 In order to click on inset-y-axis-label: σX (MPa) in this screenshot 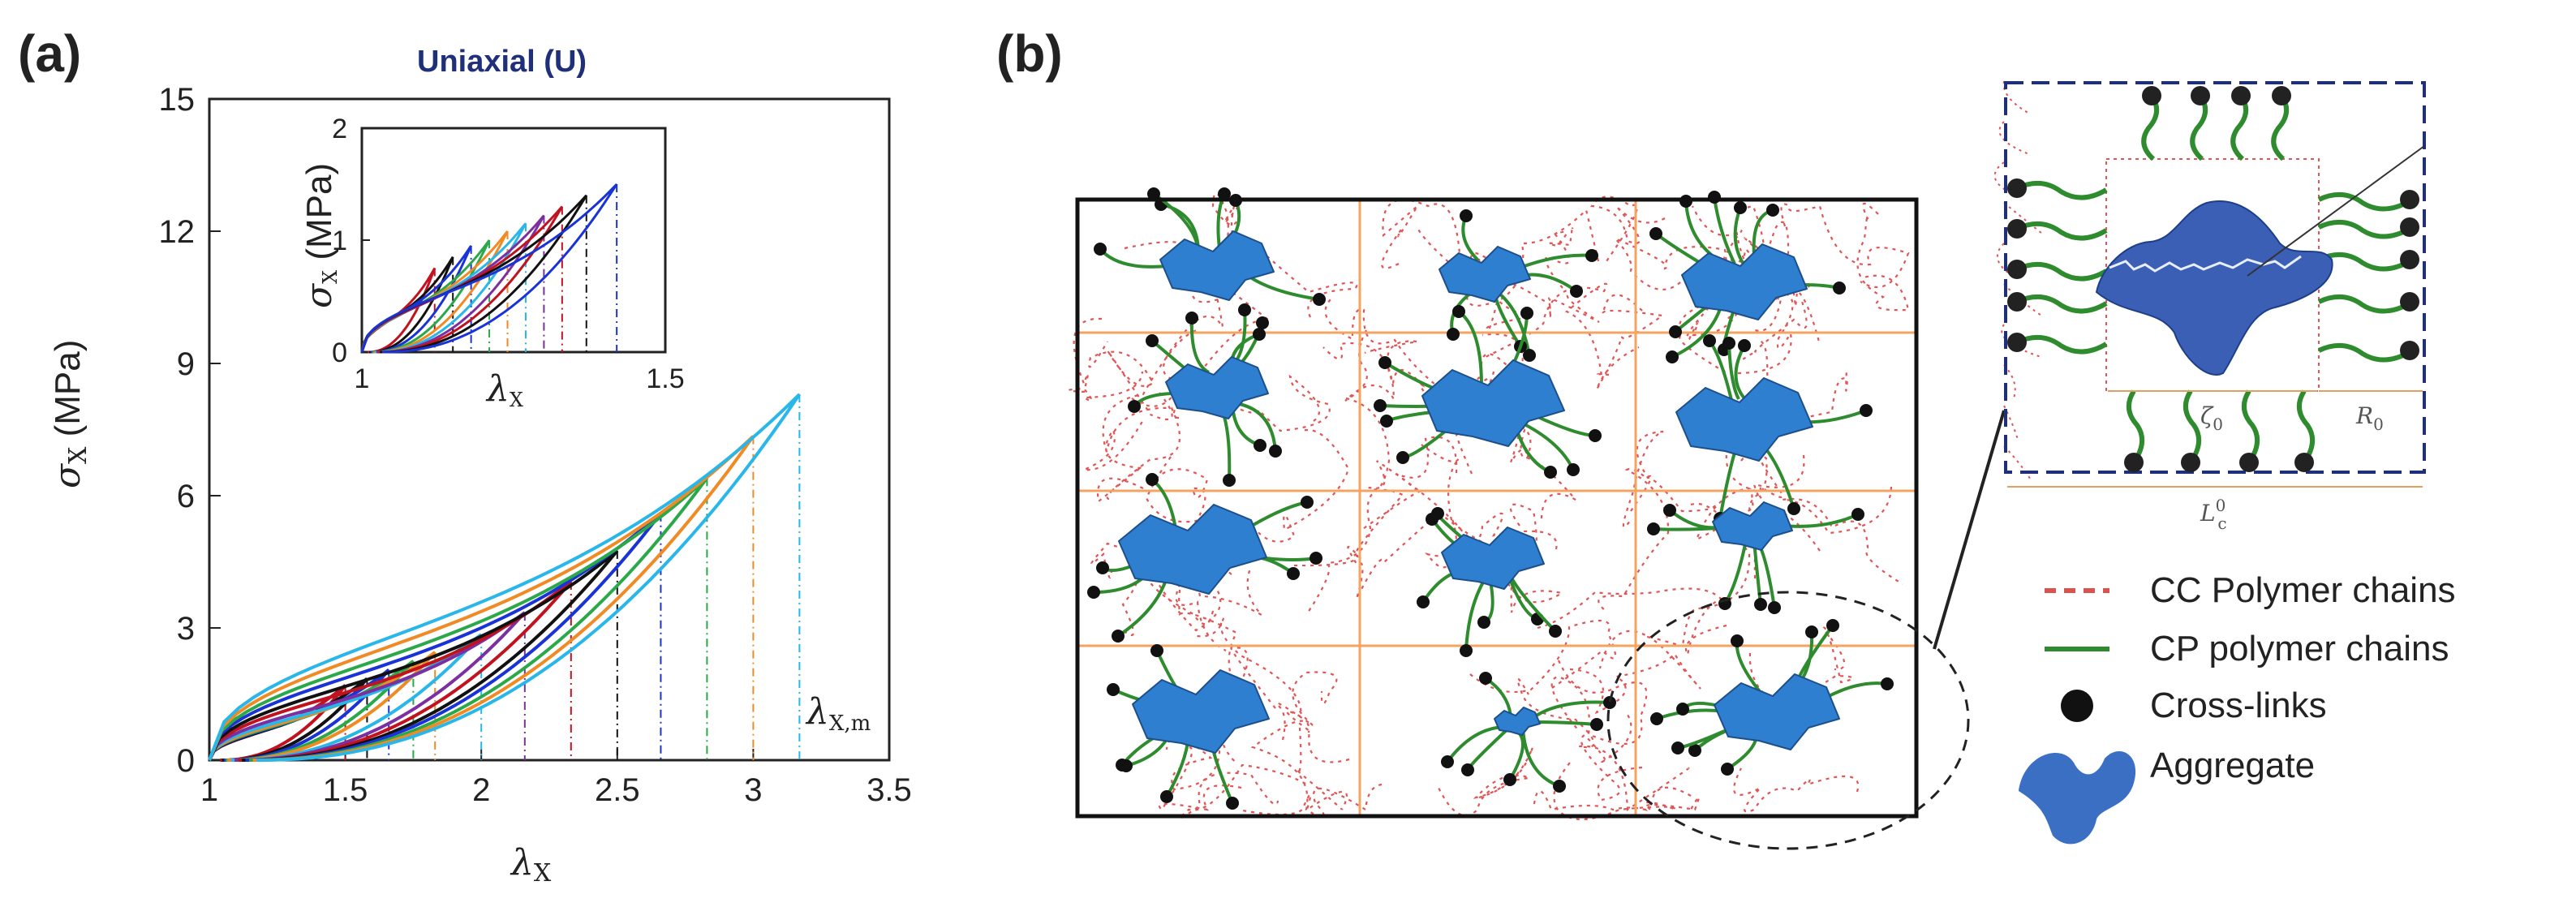, I will do `click(320, 235)`.